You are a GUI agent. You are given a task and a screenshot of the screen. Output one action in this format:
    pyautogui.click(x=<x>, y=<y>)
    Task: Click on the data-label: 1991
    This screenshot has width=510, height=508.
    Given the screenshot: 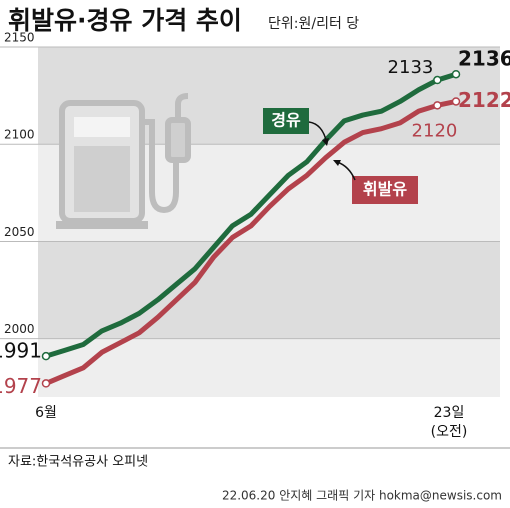 What is the action you would take?
    pyautogui.click(x=21, y=351)
    